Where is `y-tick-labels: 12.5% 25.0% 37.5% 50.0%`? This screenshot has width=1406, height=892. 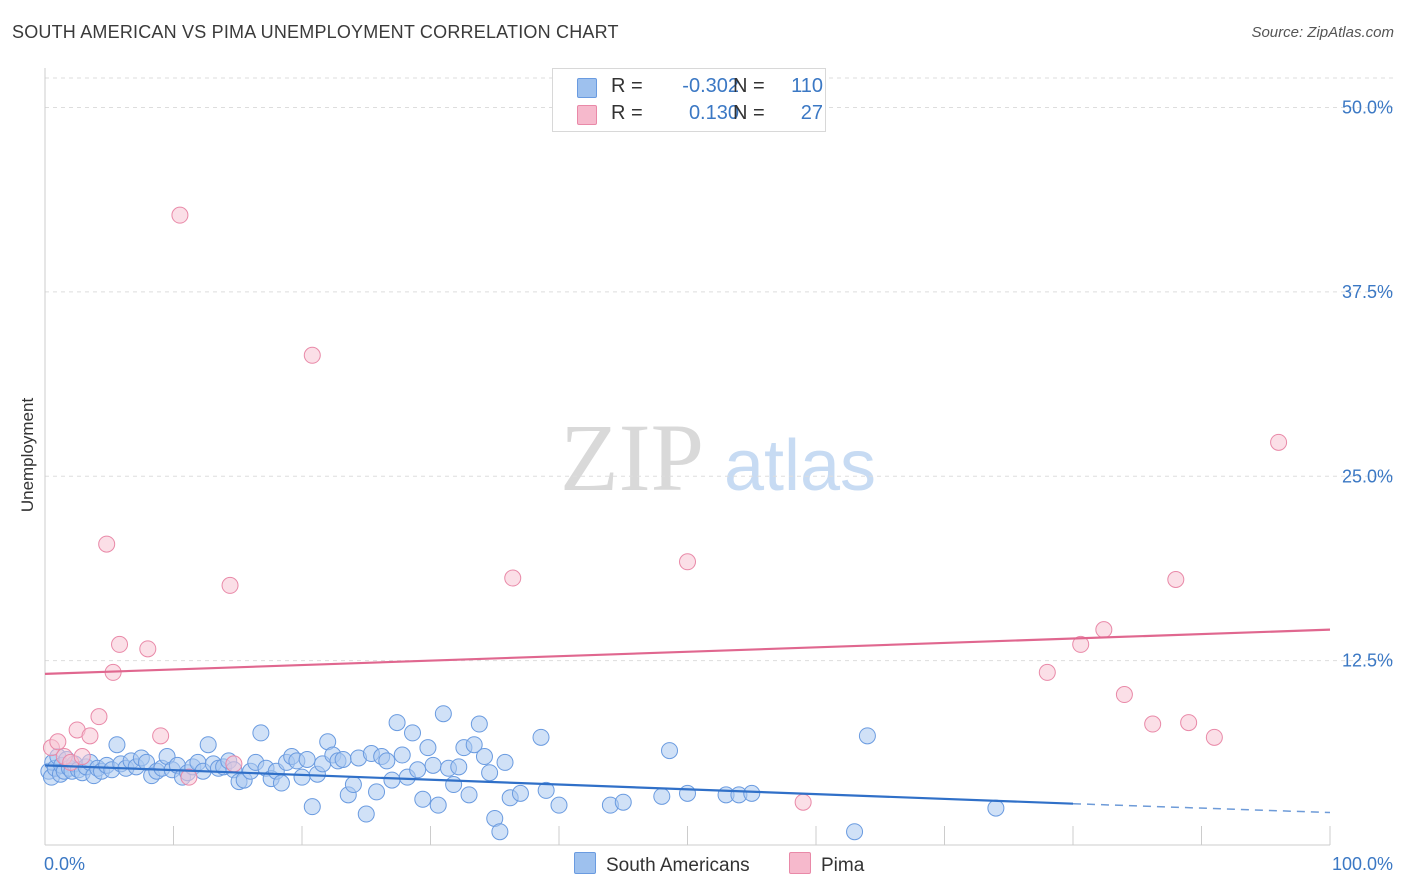
y-tick-labels: 12.5% 25.0% 37.5% 50.0% is located at coordinates (1367, 384).